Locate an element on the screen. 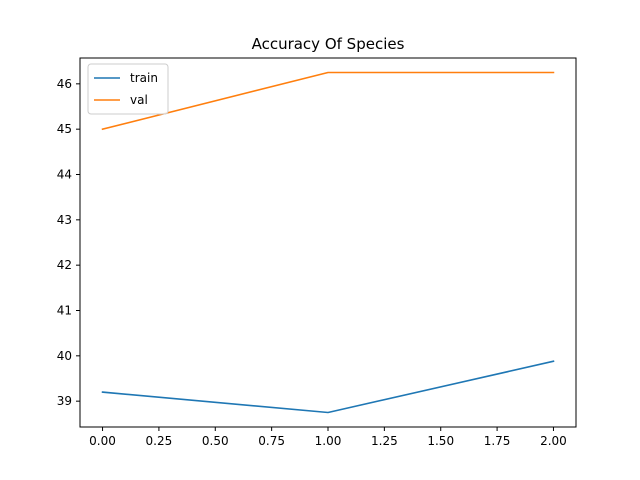  series-line-val is located at coordinates (328, 101).